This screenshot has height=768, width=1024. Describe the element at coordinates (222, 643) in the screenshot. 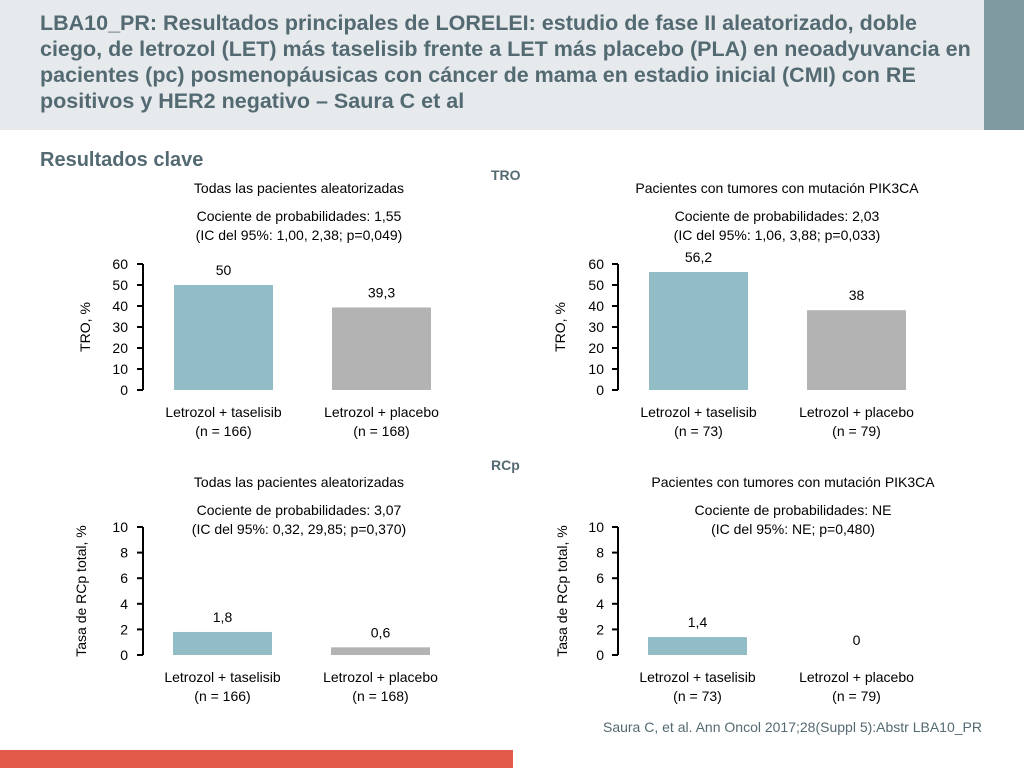

I see `chart3-bar-taselisib` at that location.